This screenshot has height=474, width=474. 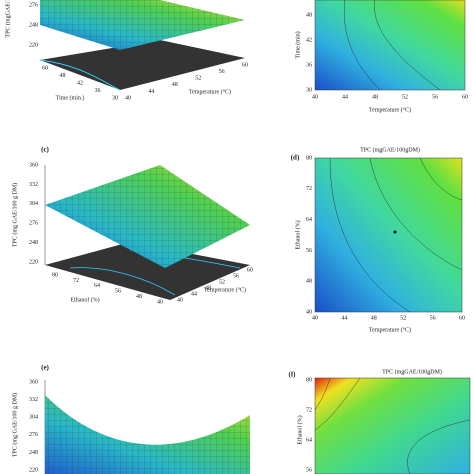 What do you see at coordinates (97, 286) in the screenshot?
I see `axis-tick-label: 64` at bounding box center [97, 286].